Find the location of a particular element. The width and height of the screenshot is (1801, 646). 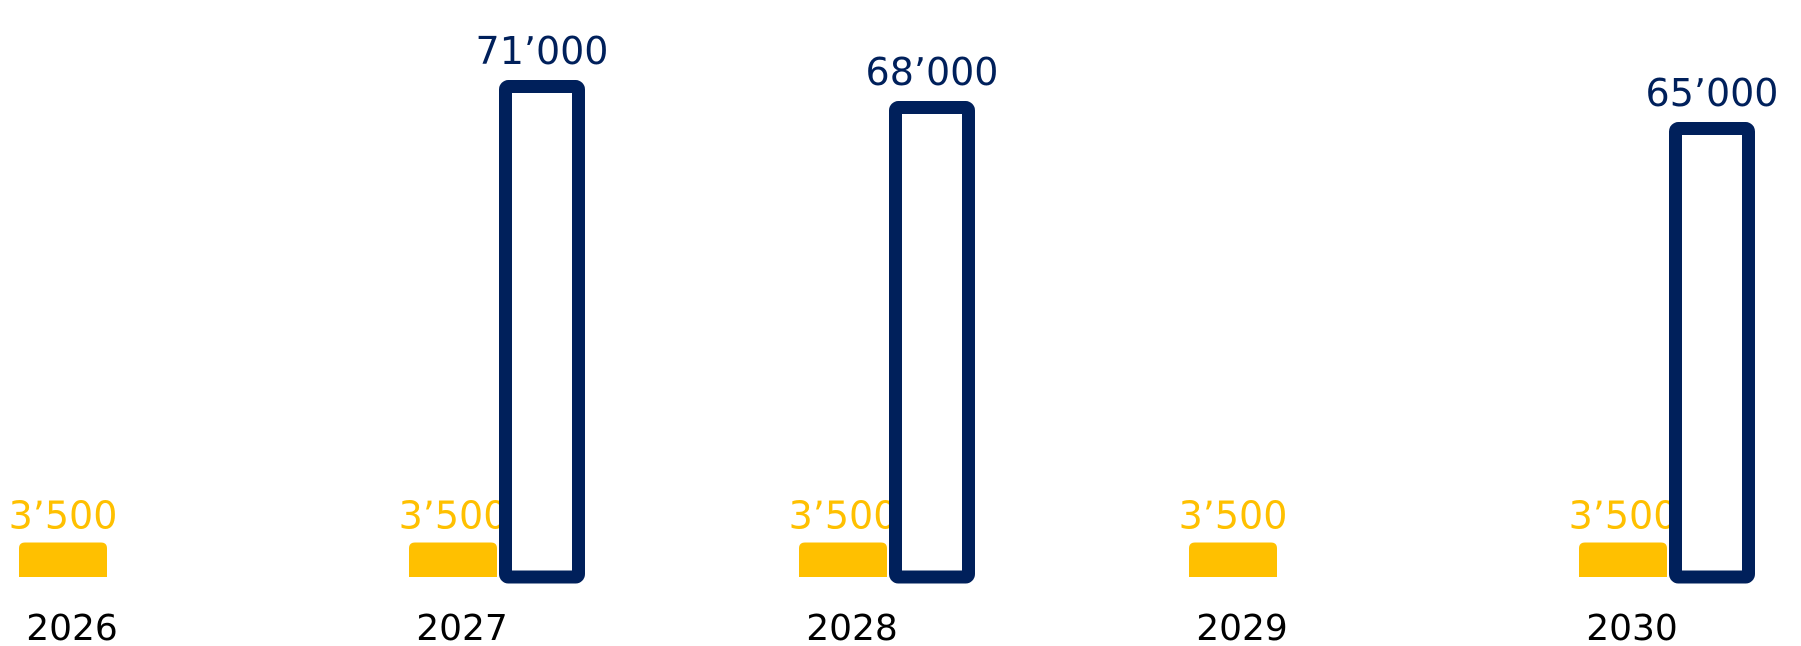

data-label-yellow-2026: 3’500 is located at coordinates (63, 516).